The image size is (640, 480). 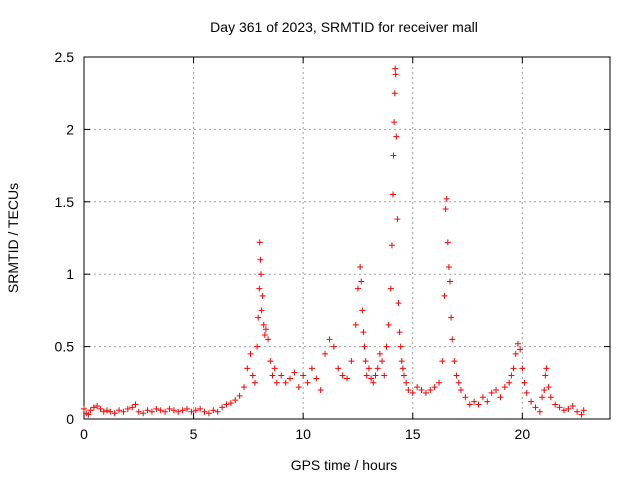 What do you see at coordinates (344, 465) in the screenshot?
I see `x-axis-label: GPS time / hours` at bounding box center [344, 465].